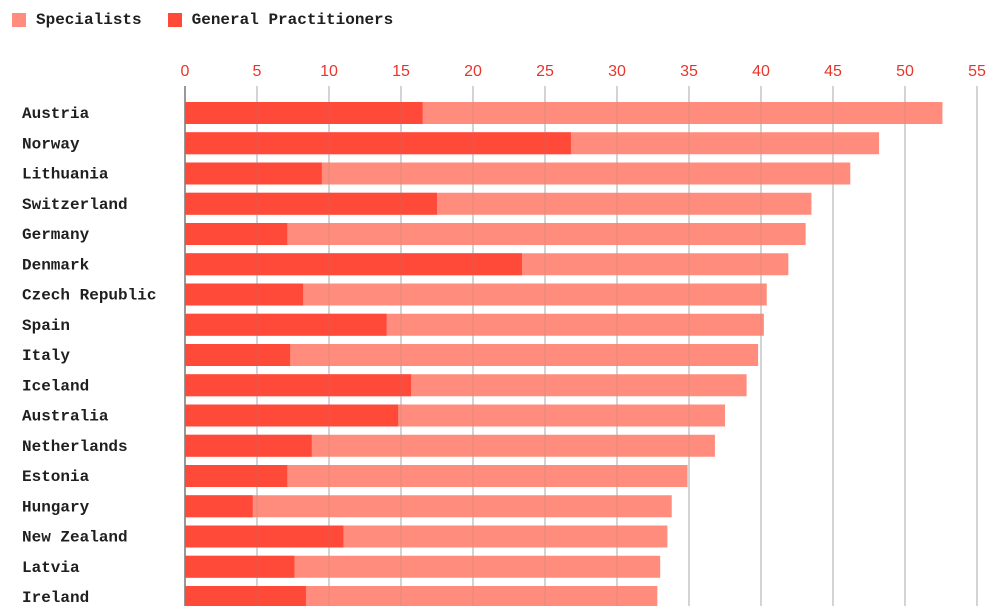 This screenshot has width=988, height=606. I want to click on legend-label-specialists: Specialists, so click(89, 20).